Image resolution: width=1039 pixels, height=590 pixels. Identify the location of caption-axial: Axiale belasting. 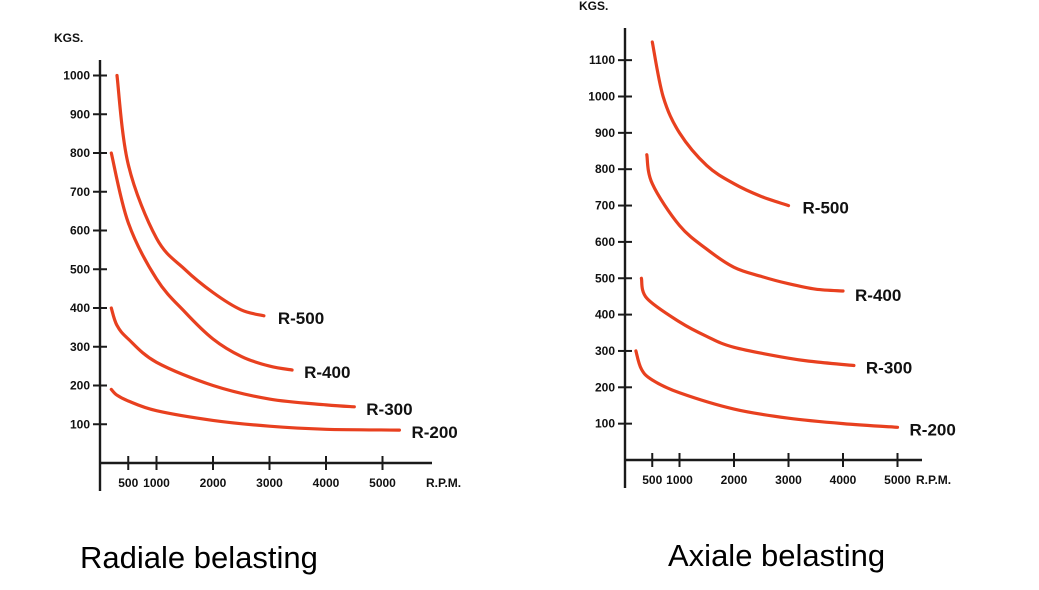
(777, 555).